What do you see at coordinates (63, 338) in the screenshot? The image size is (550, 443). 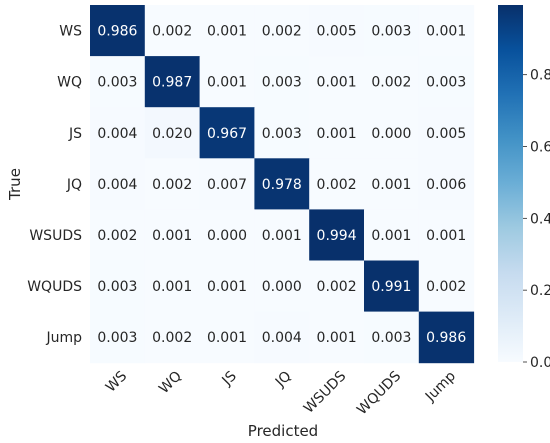 I see `y-tick-label: Jump` at bounding box center [63, 338].